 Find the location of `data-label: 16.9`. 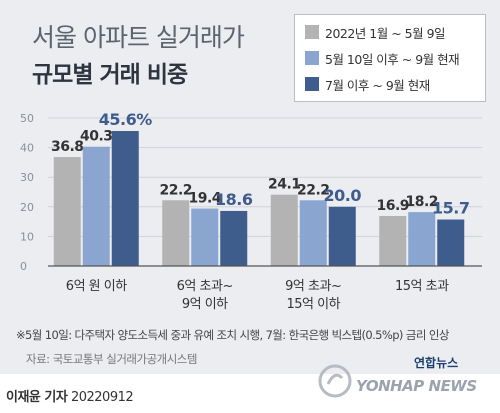

data-label: 16.9 is located at coordinates (392, 206).